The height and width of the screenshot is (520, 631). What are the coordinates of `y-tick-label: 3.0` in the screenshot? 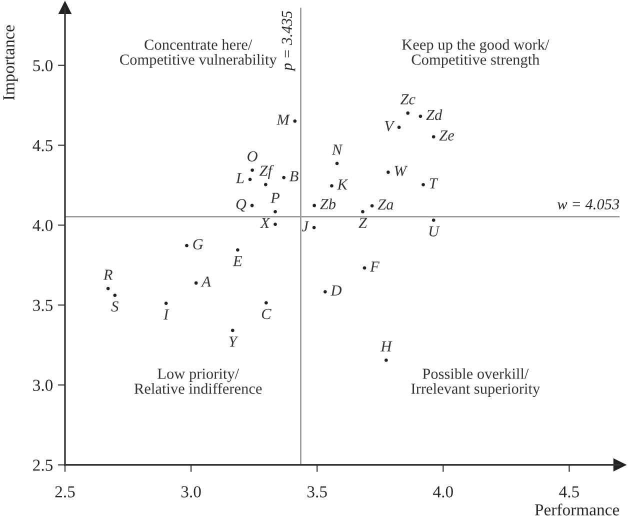 It's located at (43, 385).